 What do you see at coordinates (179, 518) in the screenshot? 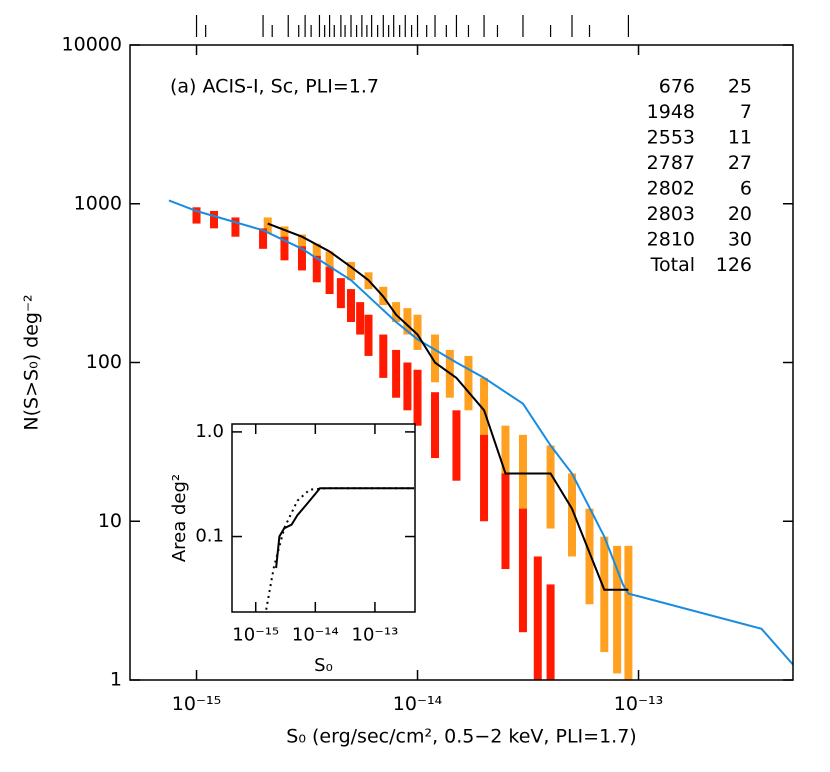
I see `y-axis-label: Area deg²` at bounding box center [179, 518].